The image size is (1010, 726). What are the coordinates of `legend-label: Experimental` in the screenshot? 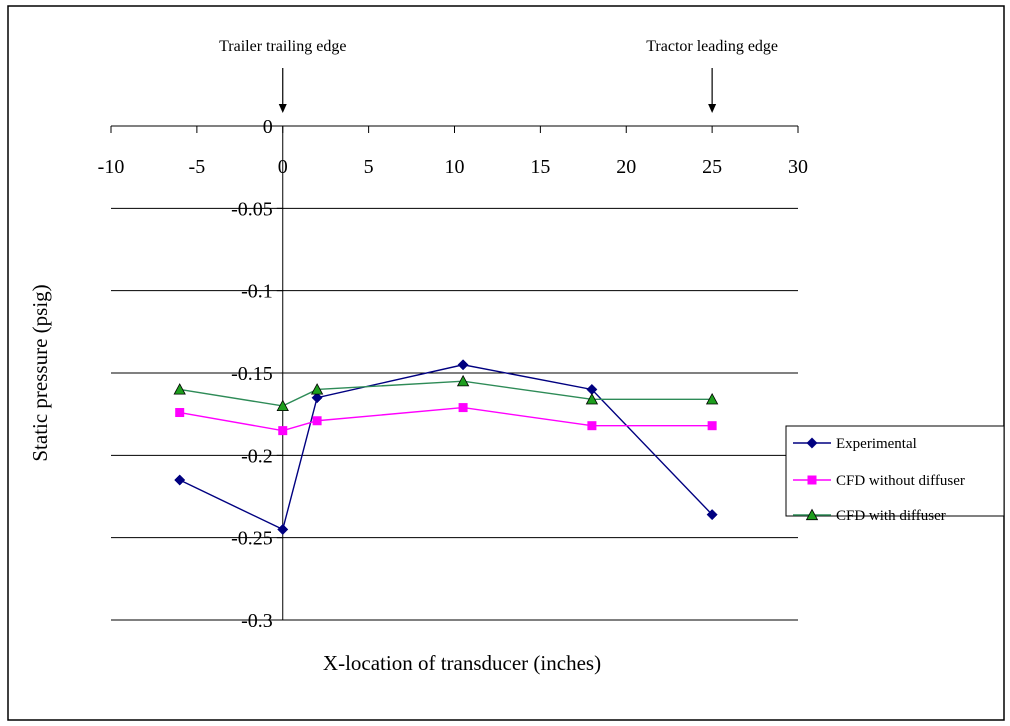 It's located at (876, 444).